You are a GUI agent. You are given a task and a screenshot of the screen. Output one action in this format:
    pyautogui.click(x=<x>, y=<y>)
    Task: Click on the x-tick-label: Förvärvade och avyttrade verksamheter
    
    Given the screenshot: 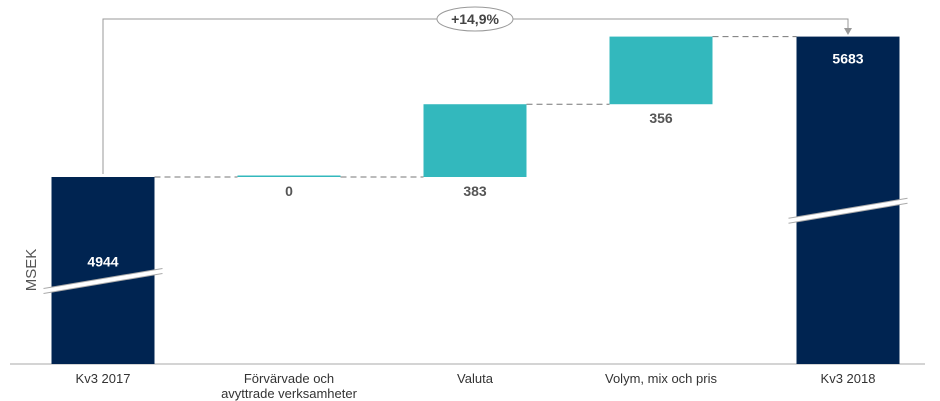 What is the action you would take?
    pyautogui.click(x=289, y=386)
    